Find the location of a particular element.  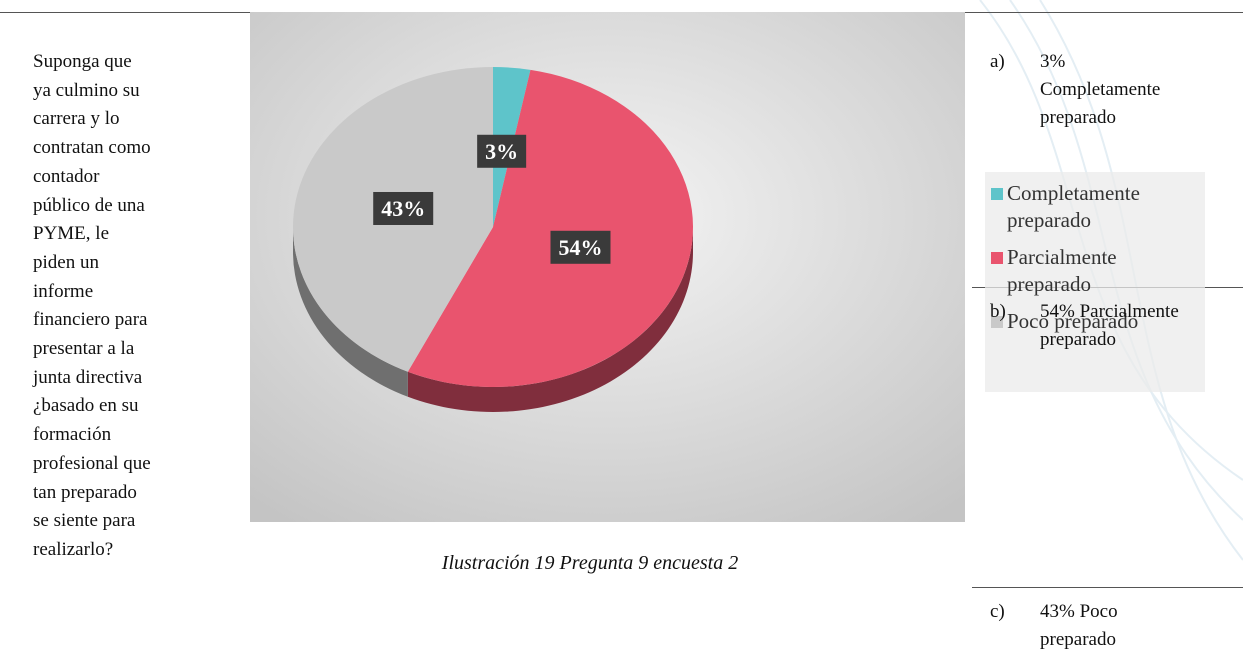

caption: Ilustración 19 Pregunta 9 encuesta 2 is located at coordinates (590, 563).